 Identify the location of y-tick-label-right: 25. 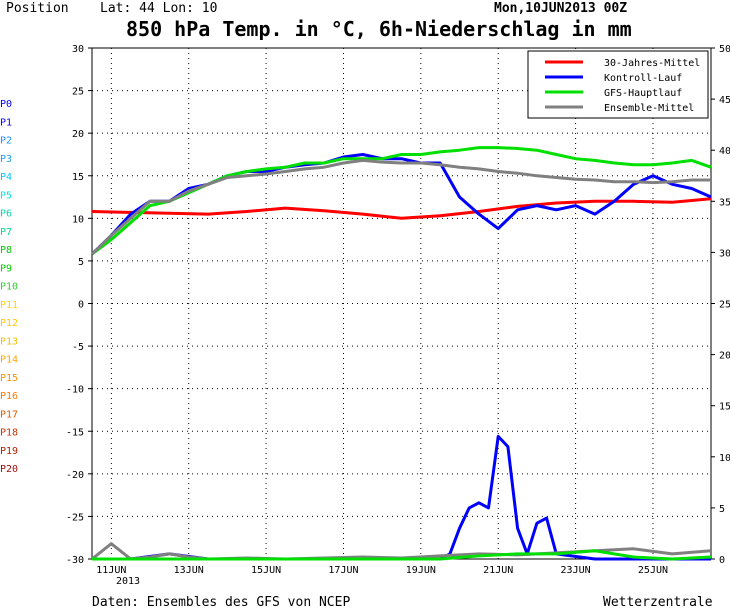
(724, 305).